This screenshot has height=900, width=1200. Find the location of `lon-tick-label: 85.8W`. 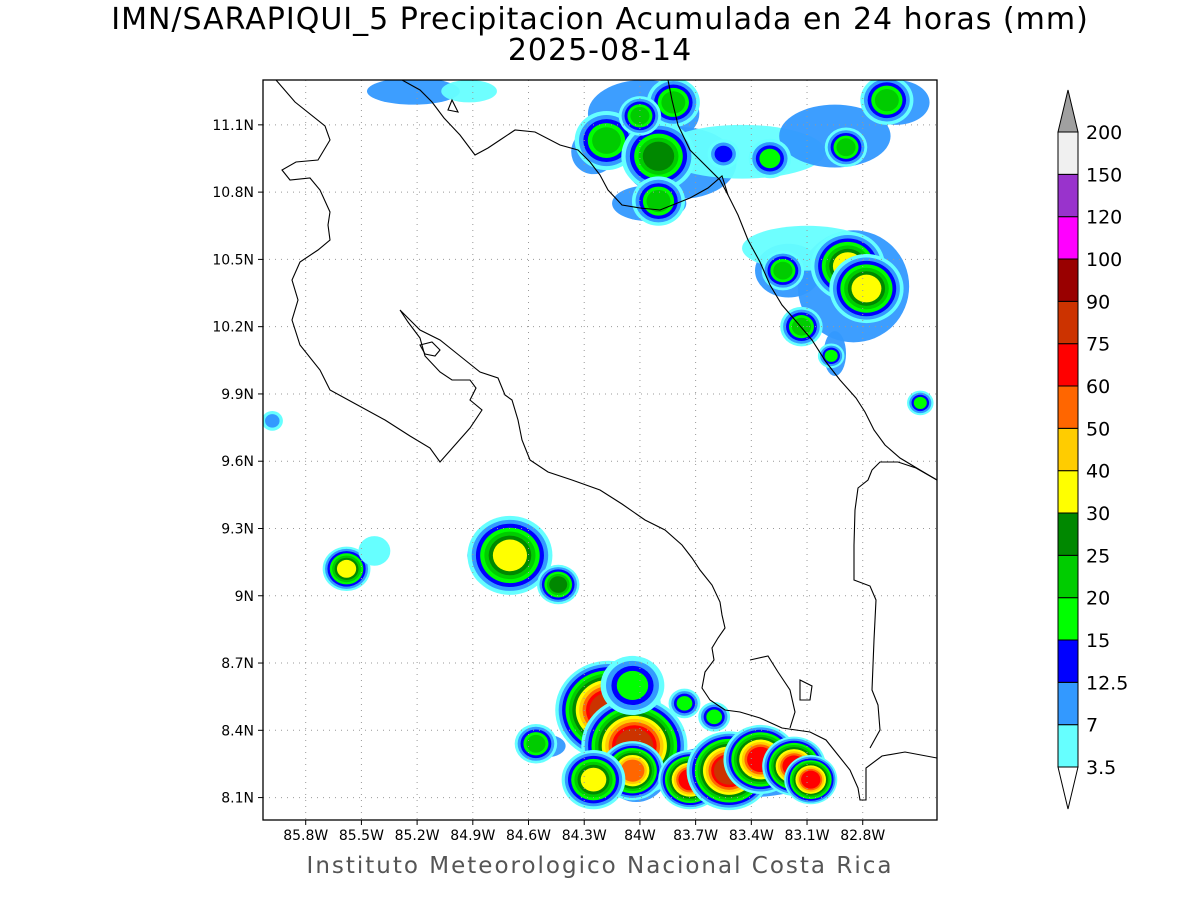

lon-tick-label: 85.8W is located at coordinates (305, 836).